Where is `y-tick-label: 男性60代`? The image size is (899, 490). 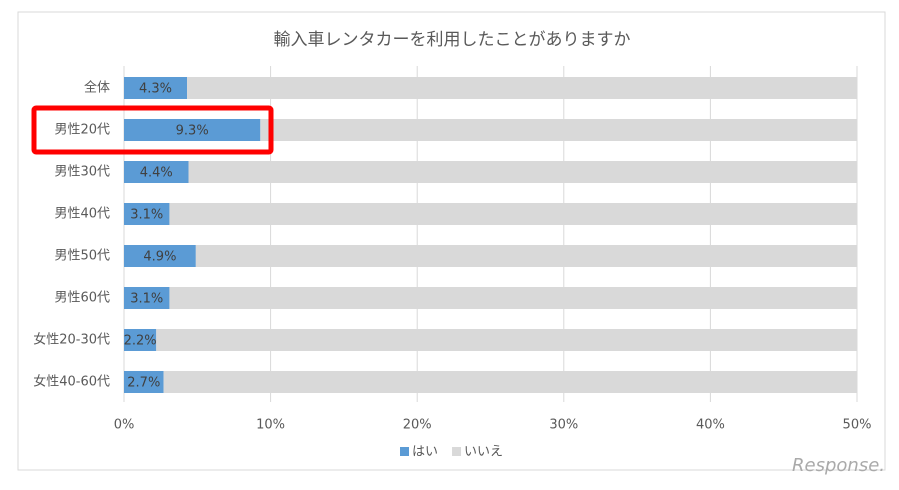 y-tick-label: 男性60代 is located at coordinates (82, 298).